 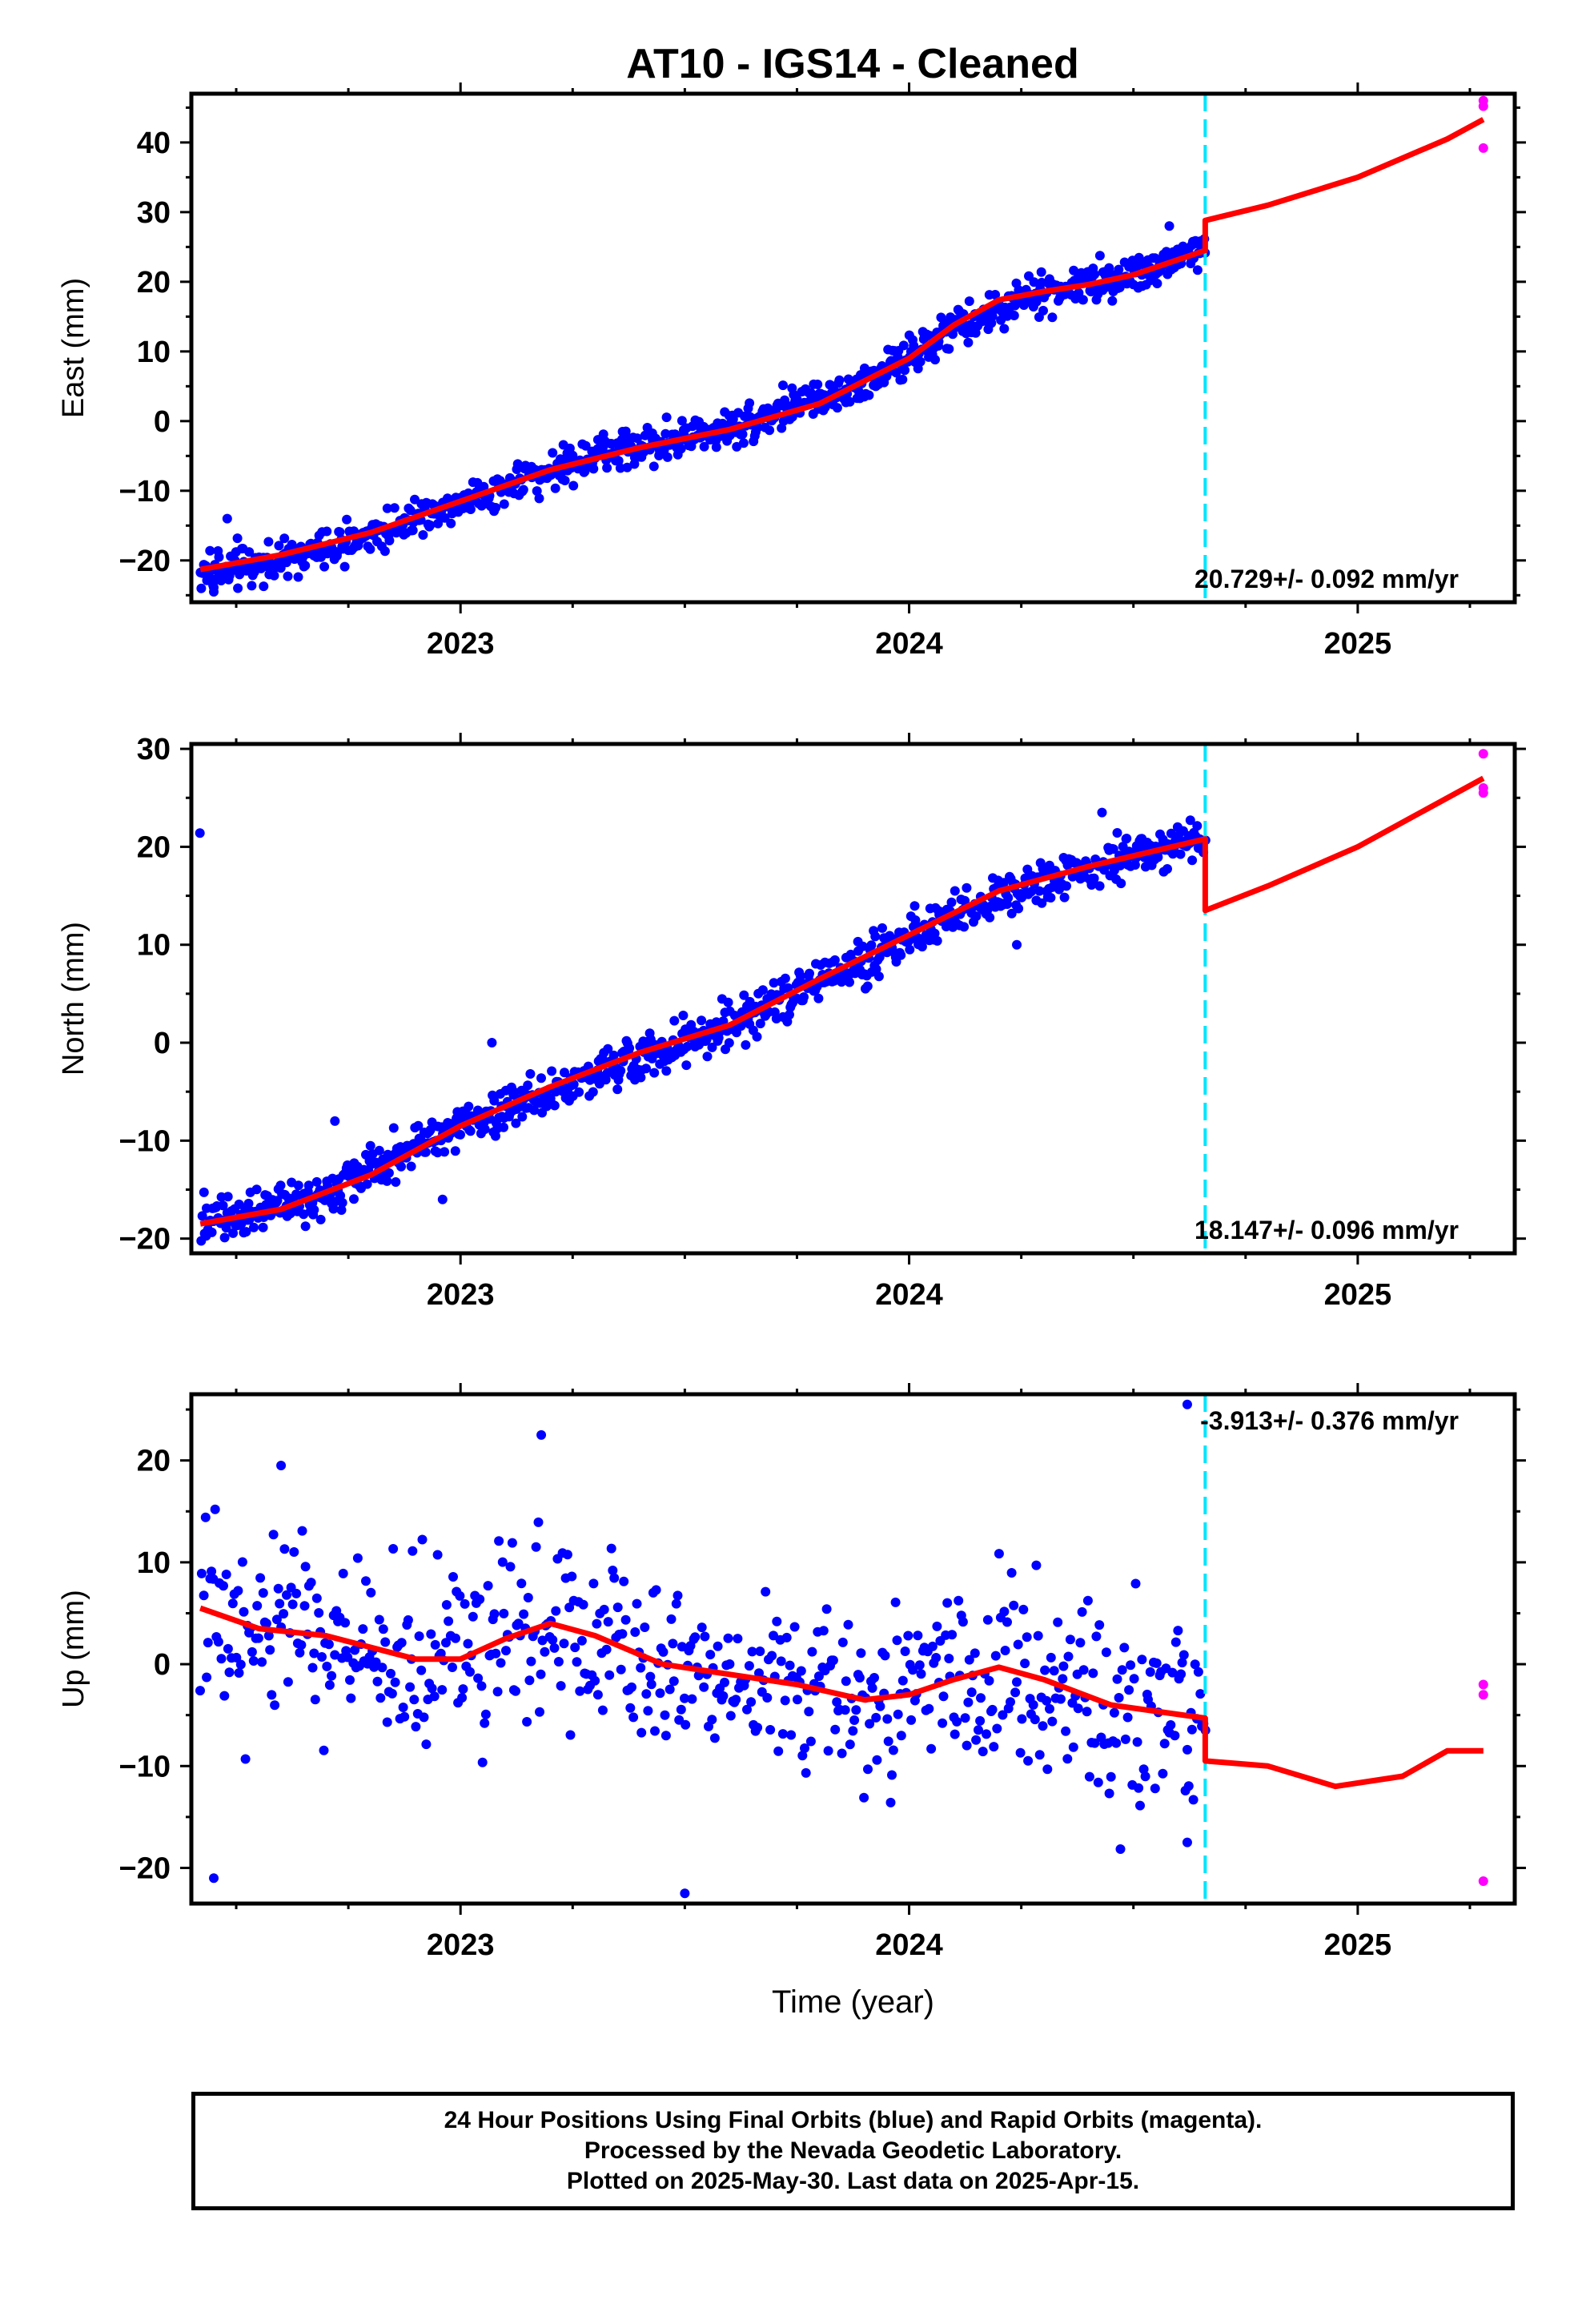 What do you see at coordinates (909, 1295) in the screenshot?
I see `x-tick-label: 2024` at bounding box center [909, 1295].